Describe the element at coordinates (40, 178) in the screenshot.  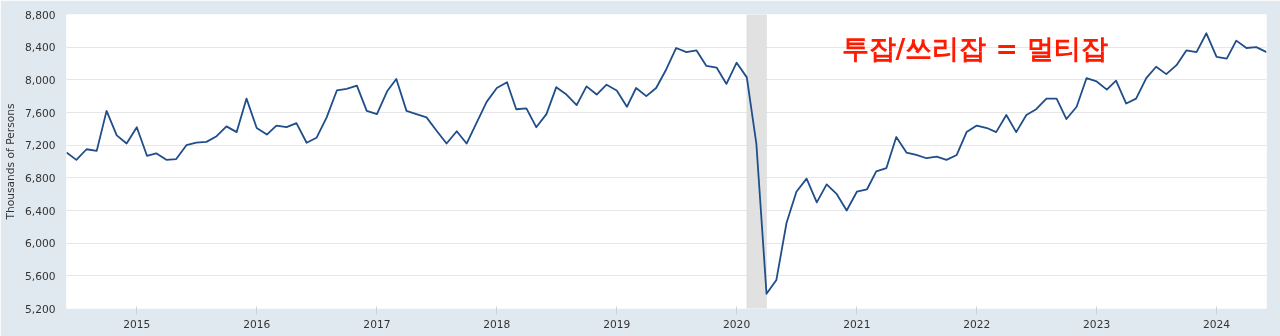
I see `y-tick-label: 6,800` at that location.